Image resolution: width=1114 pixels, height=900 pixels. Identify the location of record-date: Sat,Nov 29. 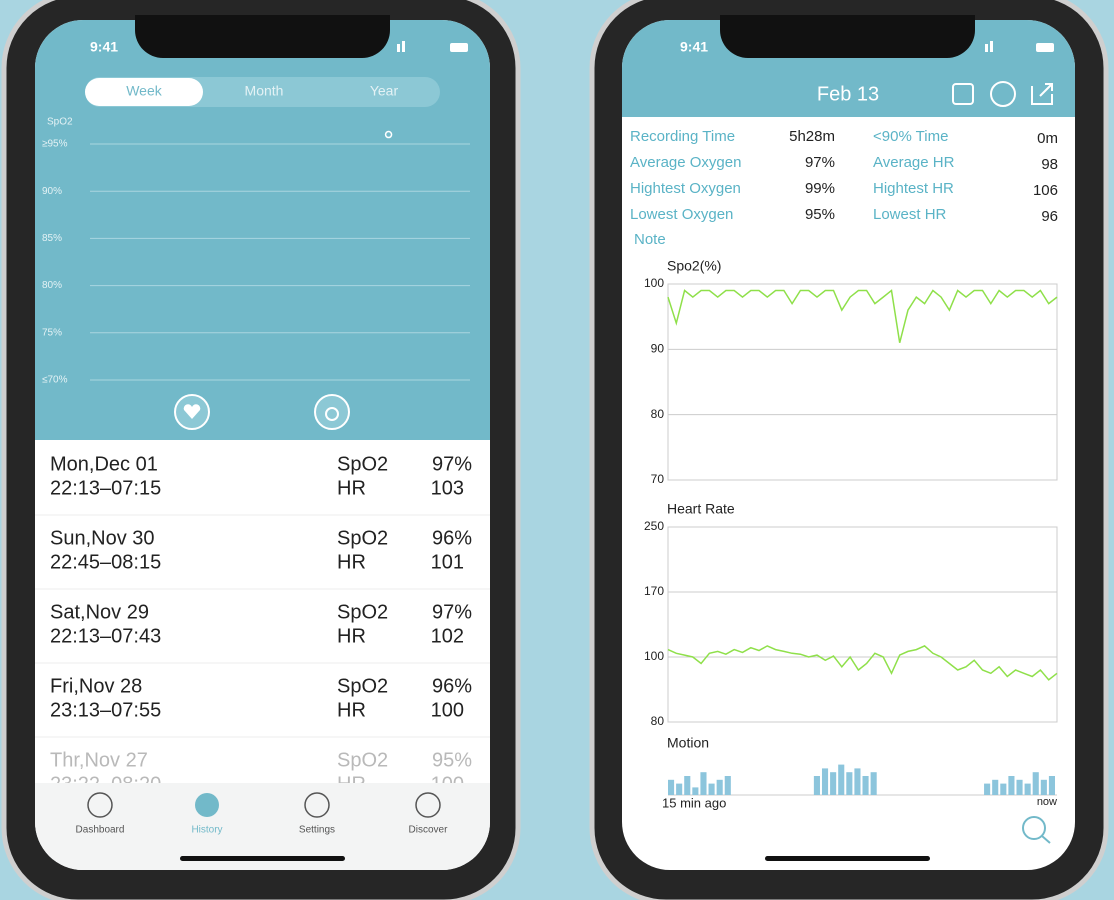
(99, 612).